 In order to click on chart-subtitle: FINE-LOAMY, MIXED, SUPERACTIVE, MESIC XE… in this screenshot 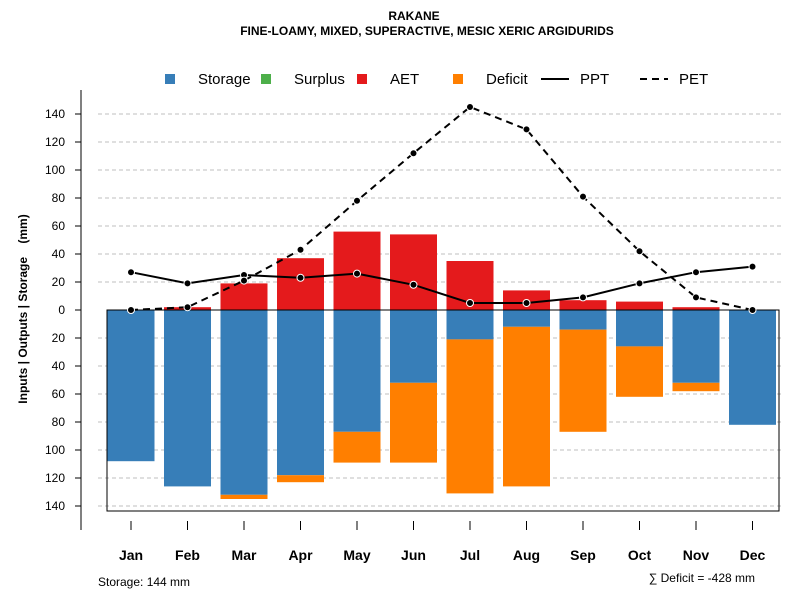, I will do `click(427, 31)`.